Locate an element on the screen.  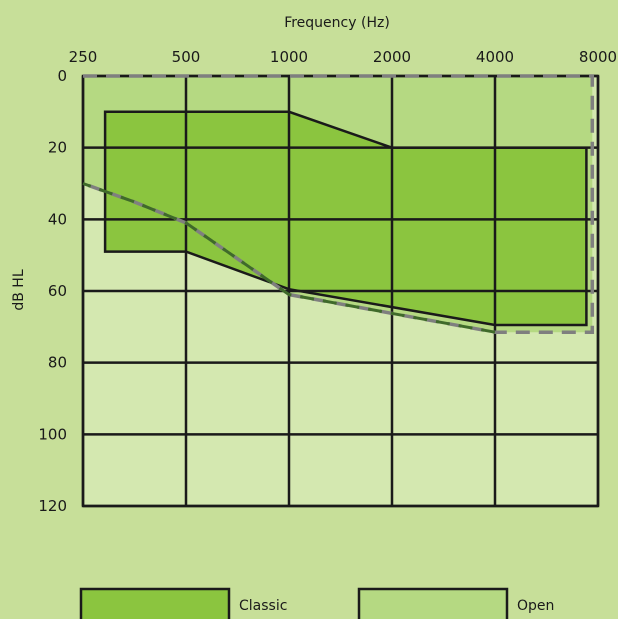
legend-label: Classic is located at coordinates (263, 606).